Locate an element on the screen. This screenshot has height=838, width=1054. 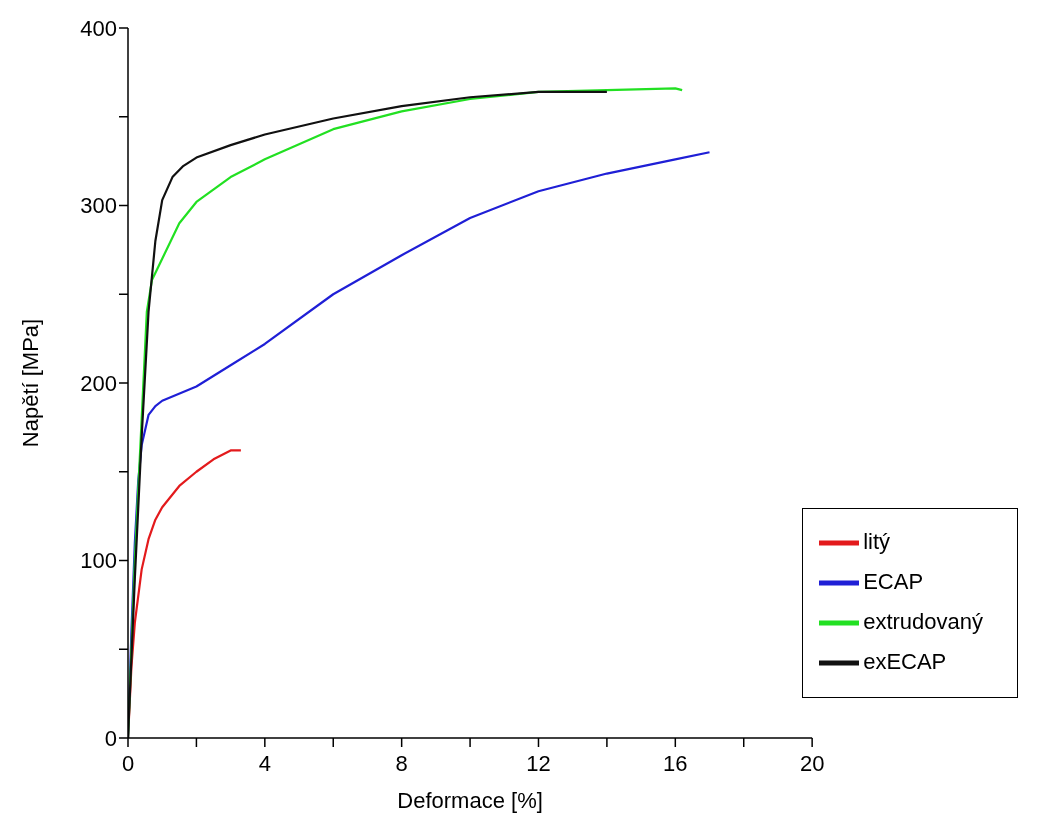
x-tick-label: 4 is located at coordinates (264, 763).